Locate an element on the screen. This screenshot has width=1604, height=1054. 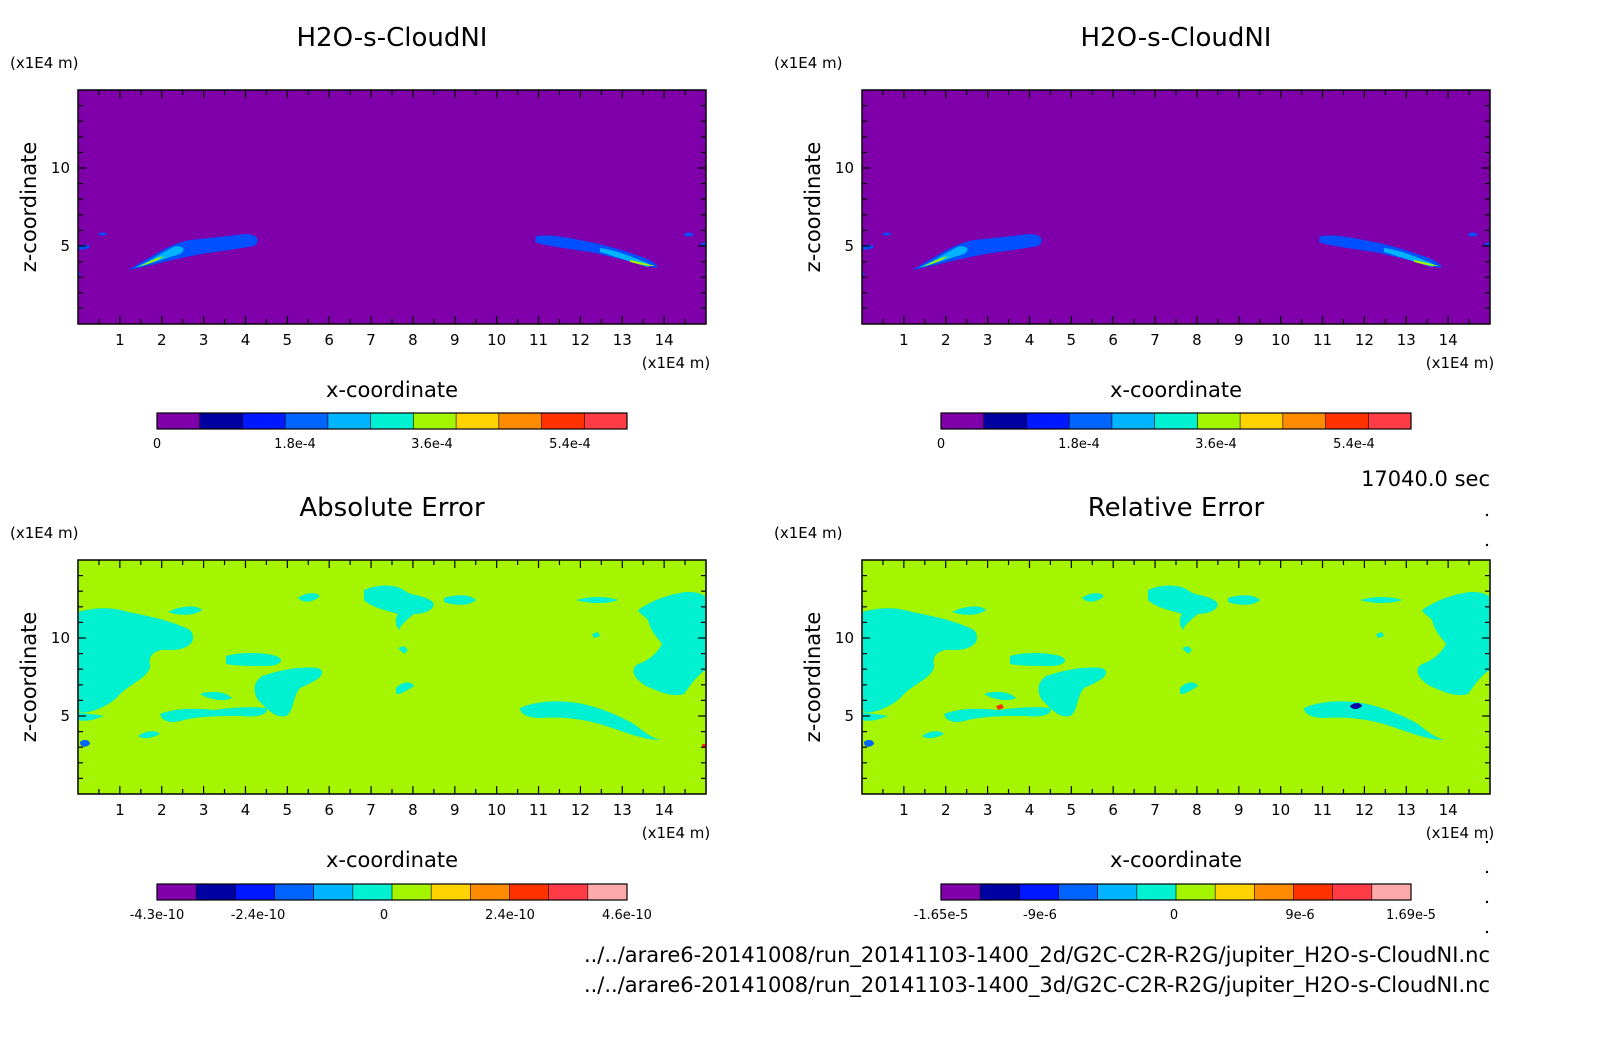
error-structures is located at coordinates (392, 662).